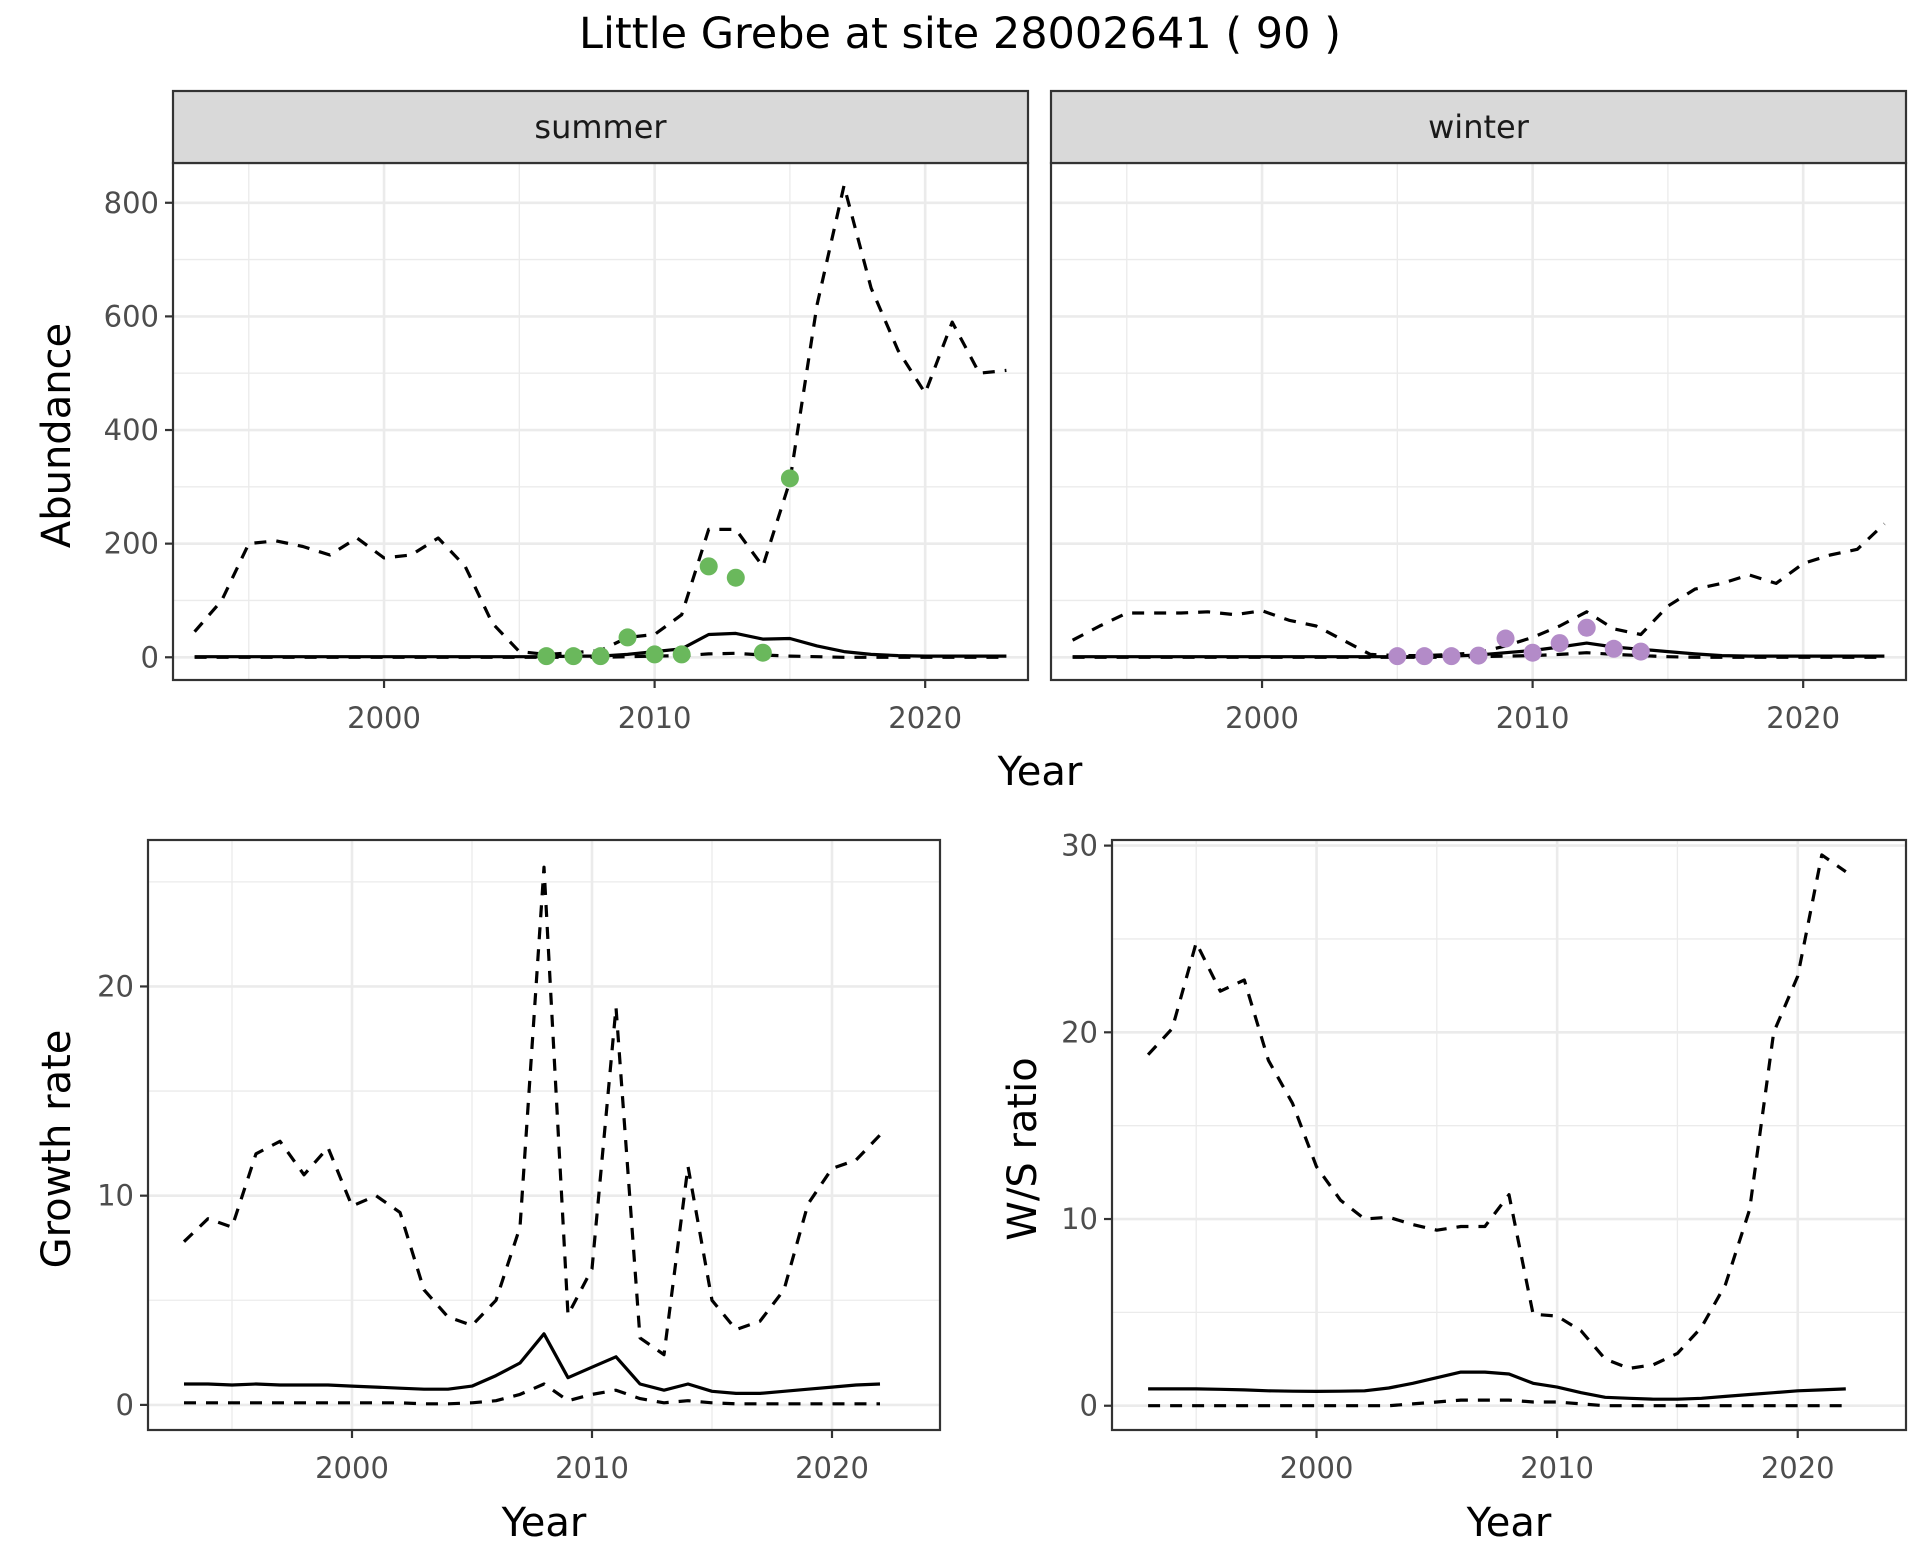 Image resolution: width=1920 pixels, height=1560 pixels. What do you see at coordinates (1040, 772) in the screenshot?
I see `shared-x-axis-title: Year` at bounding box center [1040, 772].